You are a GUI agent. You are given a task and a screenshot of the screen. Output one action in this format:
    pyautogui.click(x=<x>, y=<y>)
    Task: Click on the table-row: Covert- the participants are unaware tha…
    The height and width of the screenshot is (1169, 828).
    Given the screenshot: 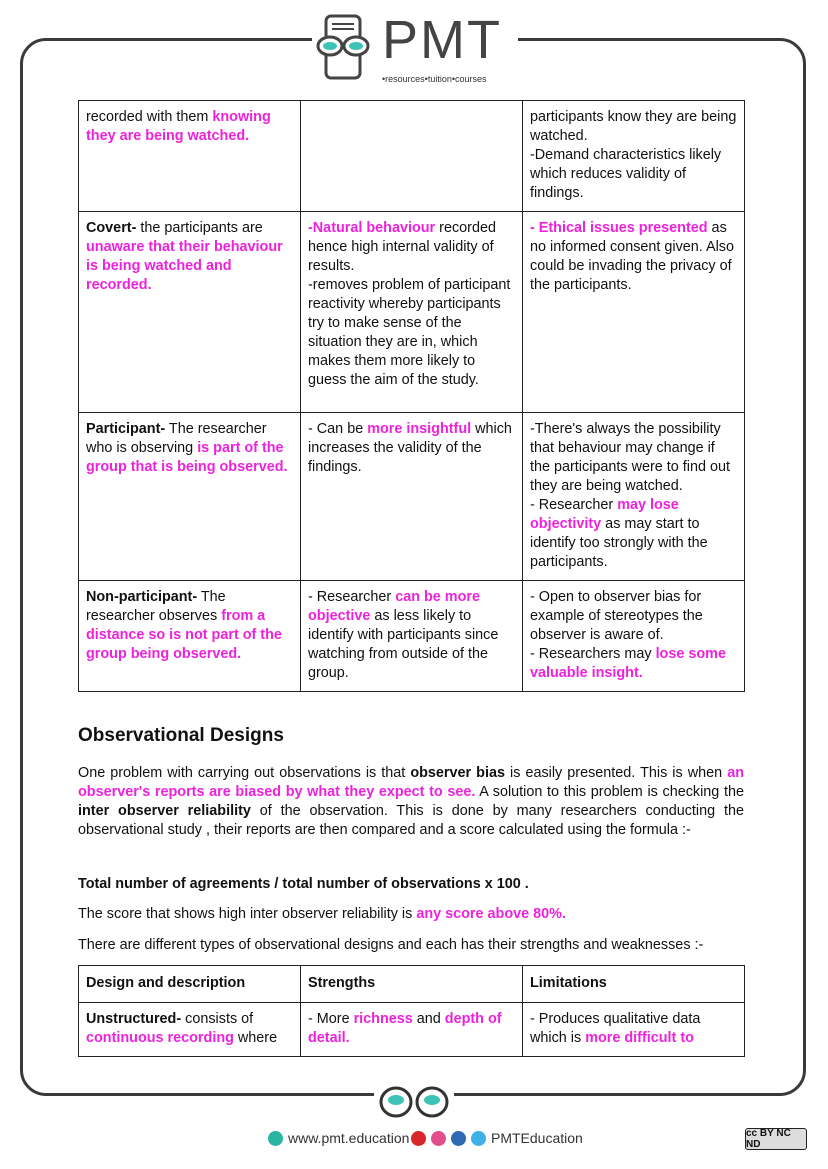 What is the action you would take?
    pyautogui.click(x=411, y=312)
    